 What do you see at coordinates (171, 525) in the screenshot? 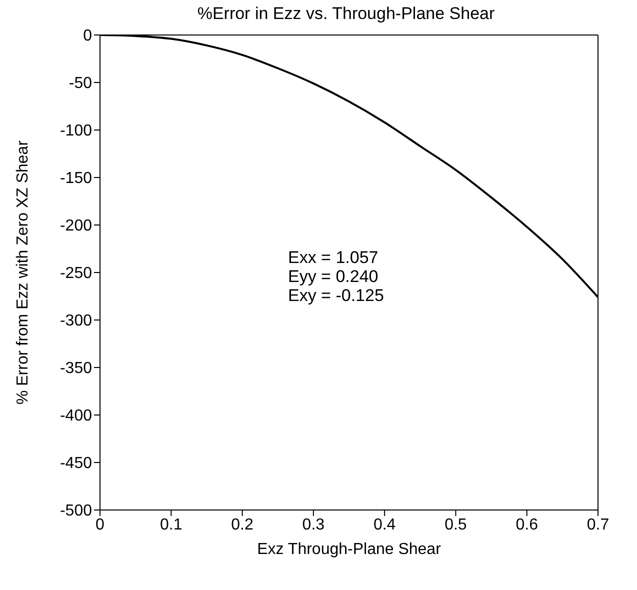
I see `x-tick-label: 0.1` at bounding box center [171, 525].